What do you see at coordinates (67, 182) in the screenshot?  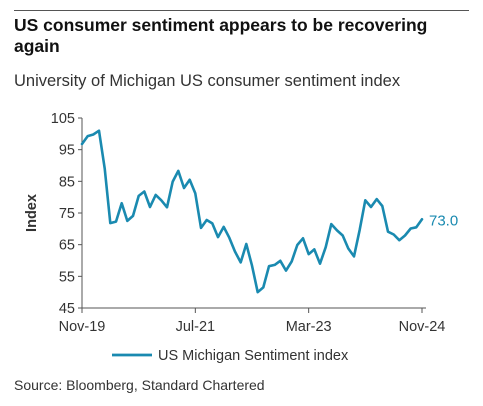 I see `y-tick-label: 85` at bounding box center [67, 182].